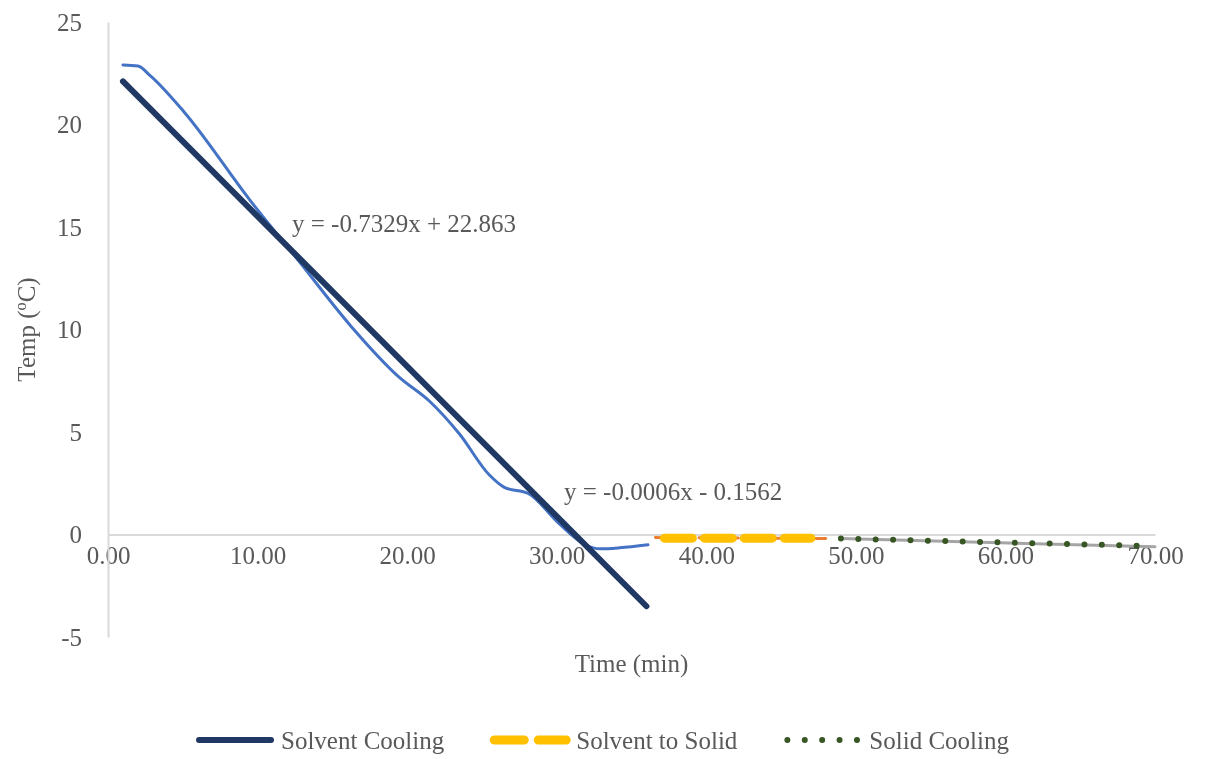 The width and height of the screenshot is (1208, 759). What do you see at coordinates (657, 740) in the screenshot?
I see `legend-label: Solvent to Solid` at bounding box center [657, 740].